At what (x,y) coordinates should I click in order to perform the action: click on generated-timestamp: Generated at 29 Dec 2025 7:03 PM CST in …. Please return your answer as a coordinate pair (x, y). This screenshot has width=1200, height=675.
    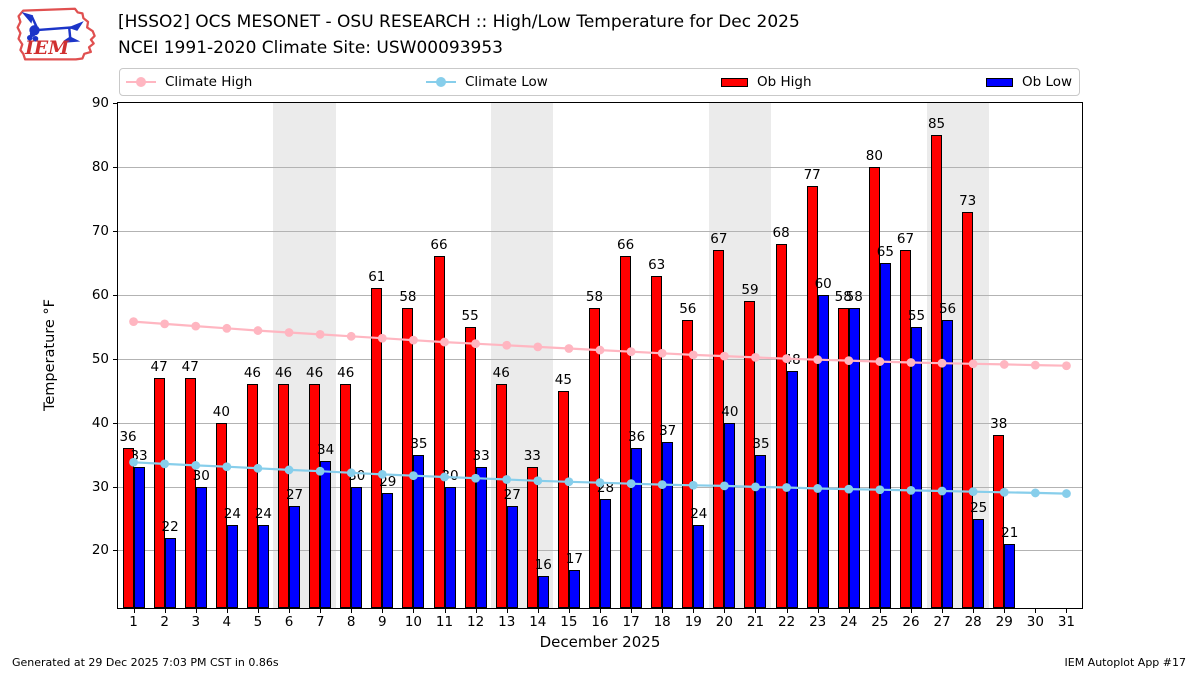
    Looking at the image, I should click on (145, 662).